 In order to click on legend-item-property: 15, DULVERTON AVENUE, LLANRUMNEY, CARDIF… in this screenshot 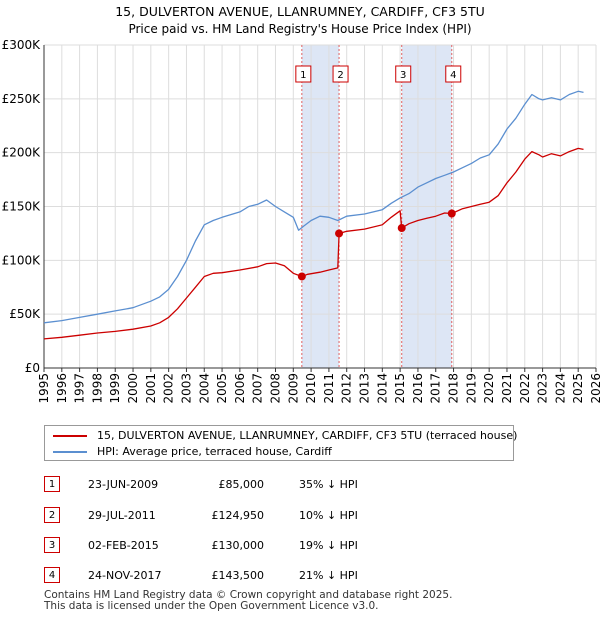, I will do `click(285, 436)`.